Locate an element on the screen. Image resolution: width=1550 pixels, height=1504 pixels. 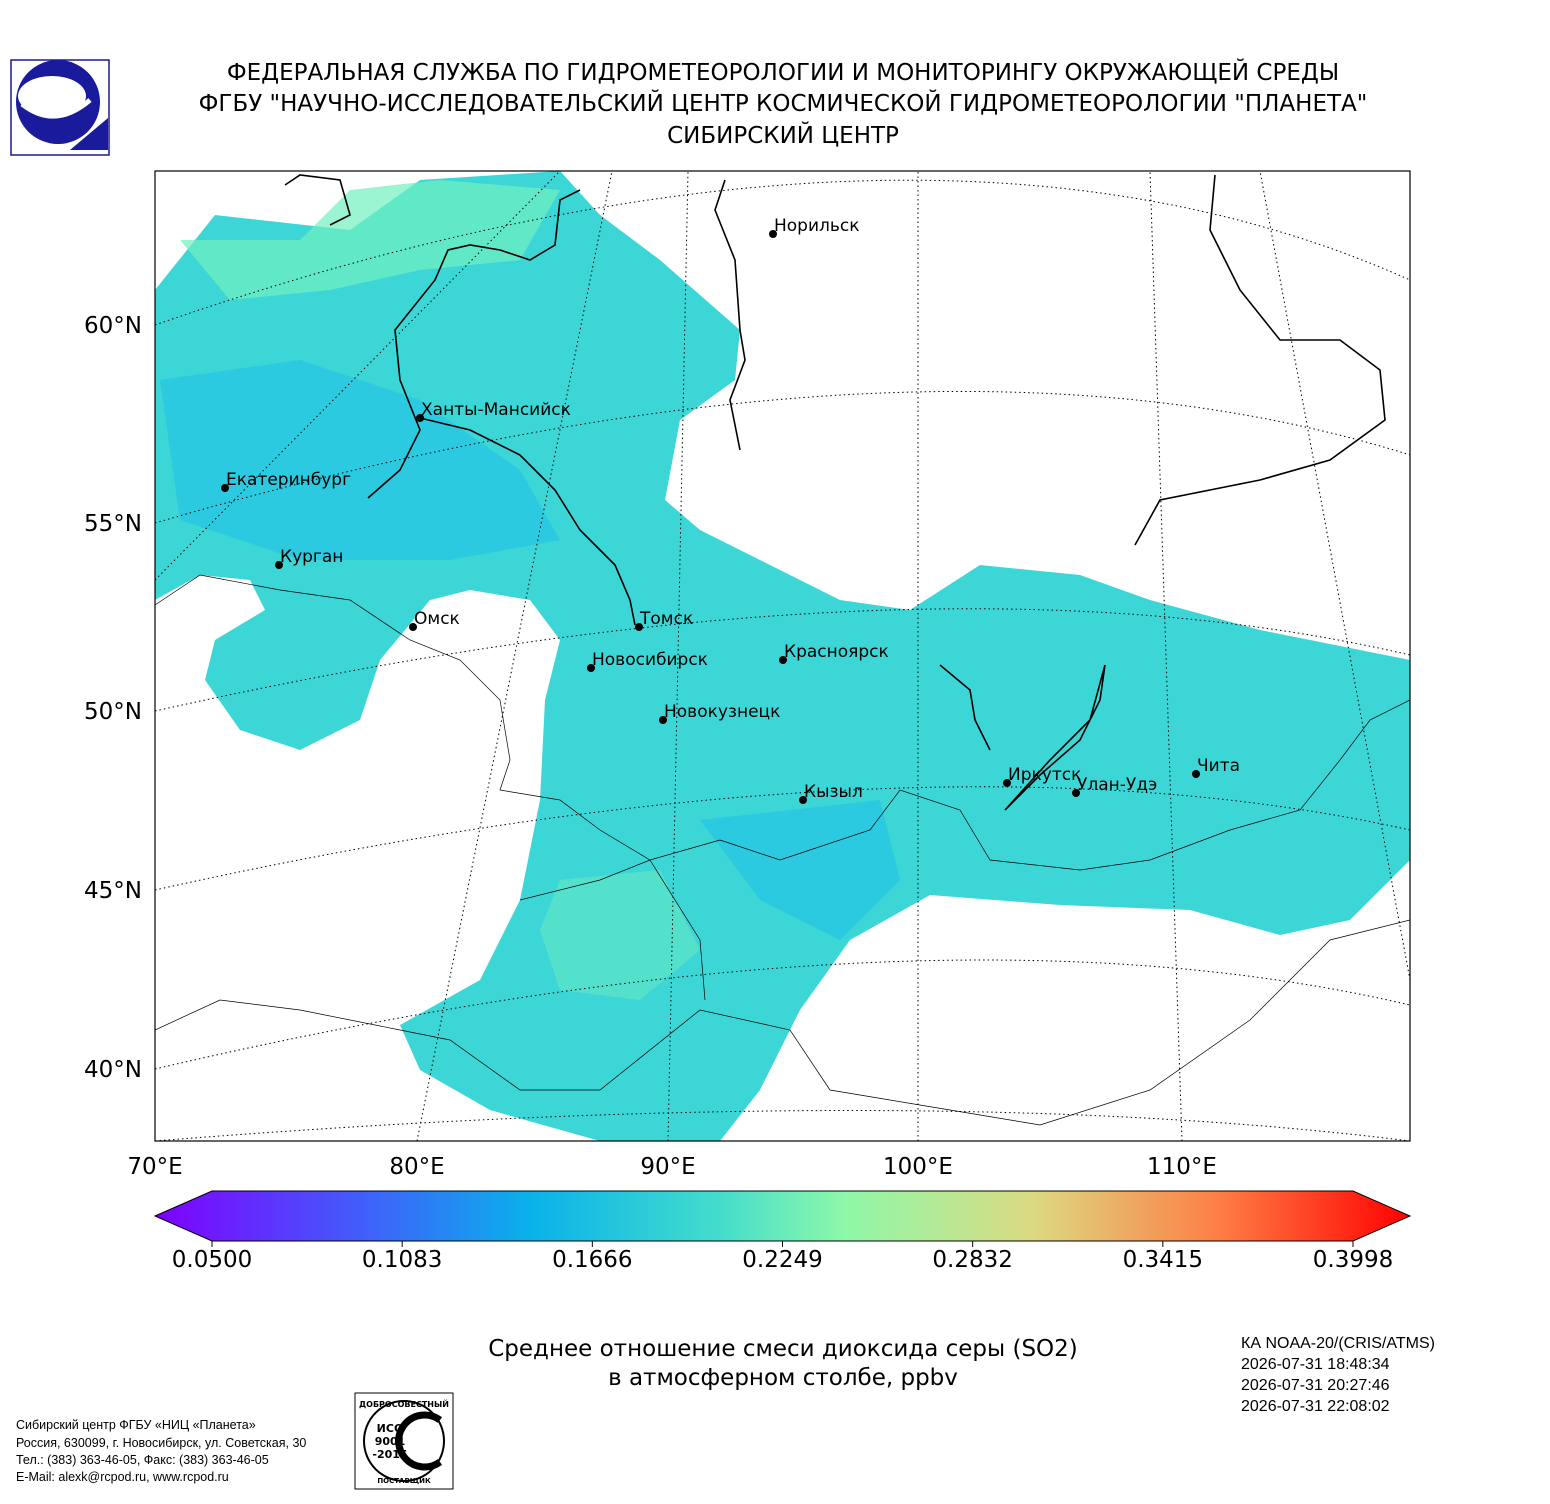
city-label: Екатеринбург is located at coordinates (288, 480).